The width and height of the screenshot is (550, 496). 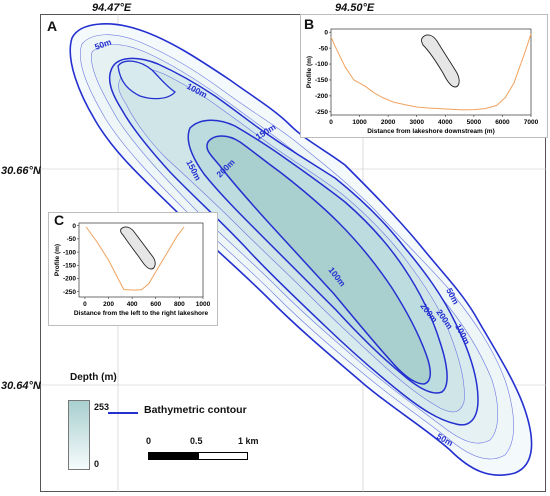 I want to click on inset-c-xtick-label: 800, so click(x=179, y=304).